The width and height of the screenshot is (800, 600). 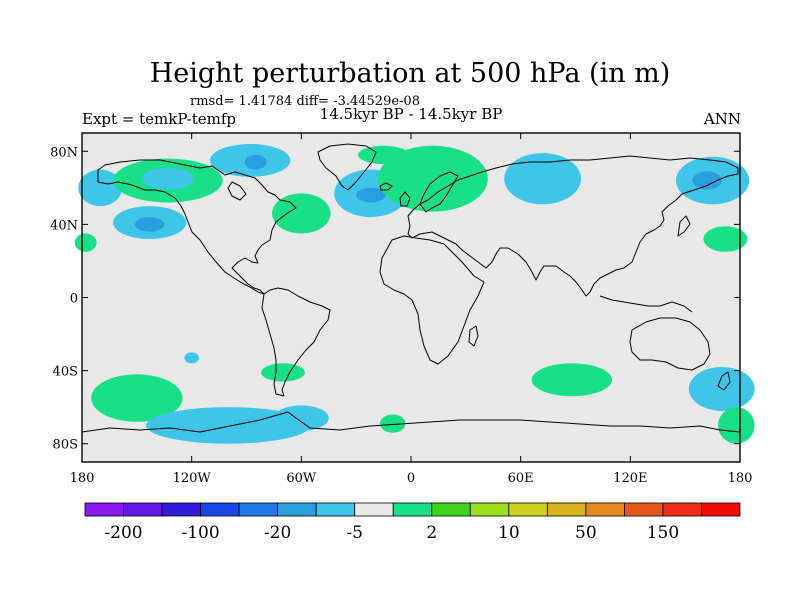 What do you see at coordinates (411, 478) in the screenshot?
I see `lon-tick-label: 0` at bounding box center [411, 478].